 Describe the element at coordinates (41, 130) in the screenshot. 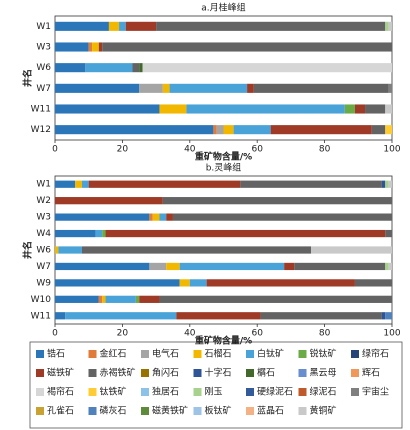

I see `y-tick-label: W12` at that location.